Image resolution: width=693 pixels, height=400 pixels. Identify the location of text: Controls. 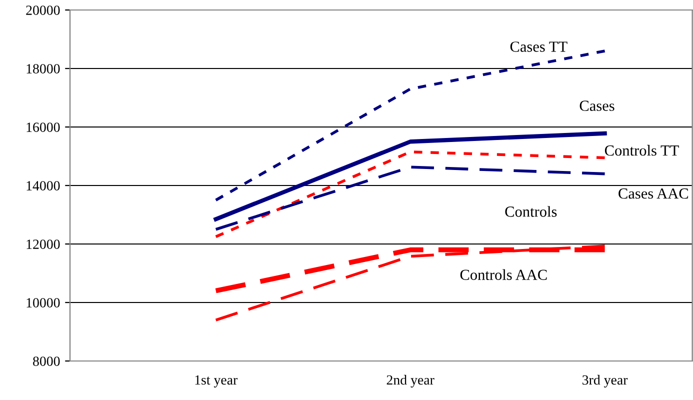
(531, 211).